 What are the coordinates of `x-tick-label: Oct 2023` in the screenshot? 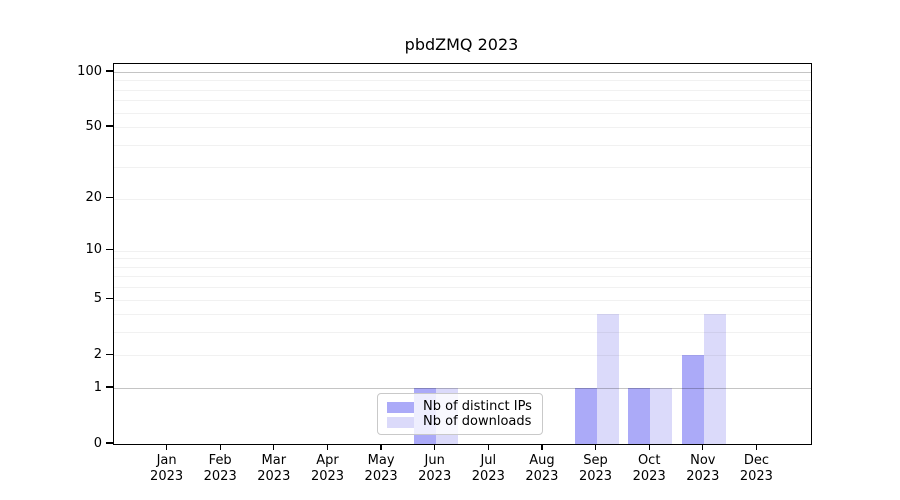 It's located at (649, 469).